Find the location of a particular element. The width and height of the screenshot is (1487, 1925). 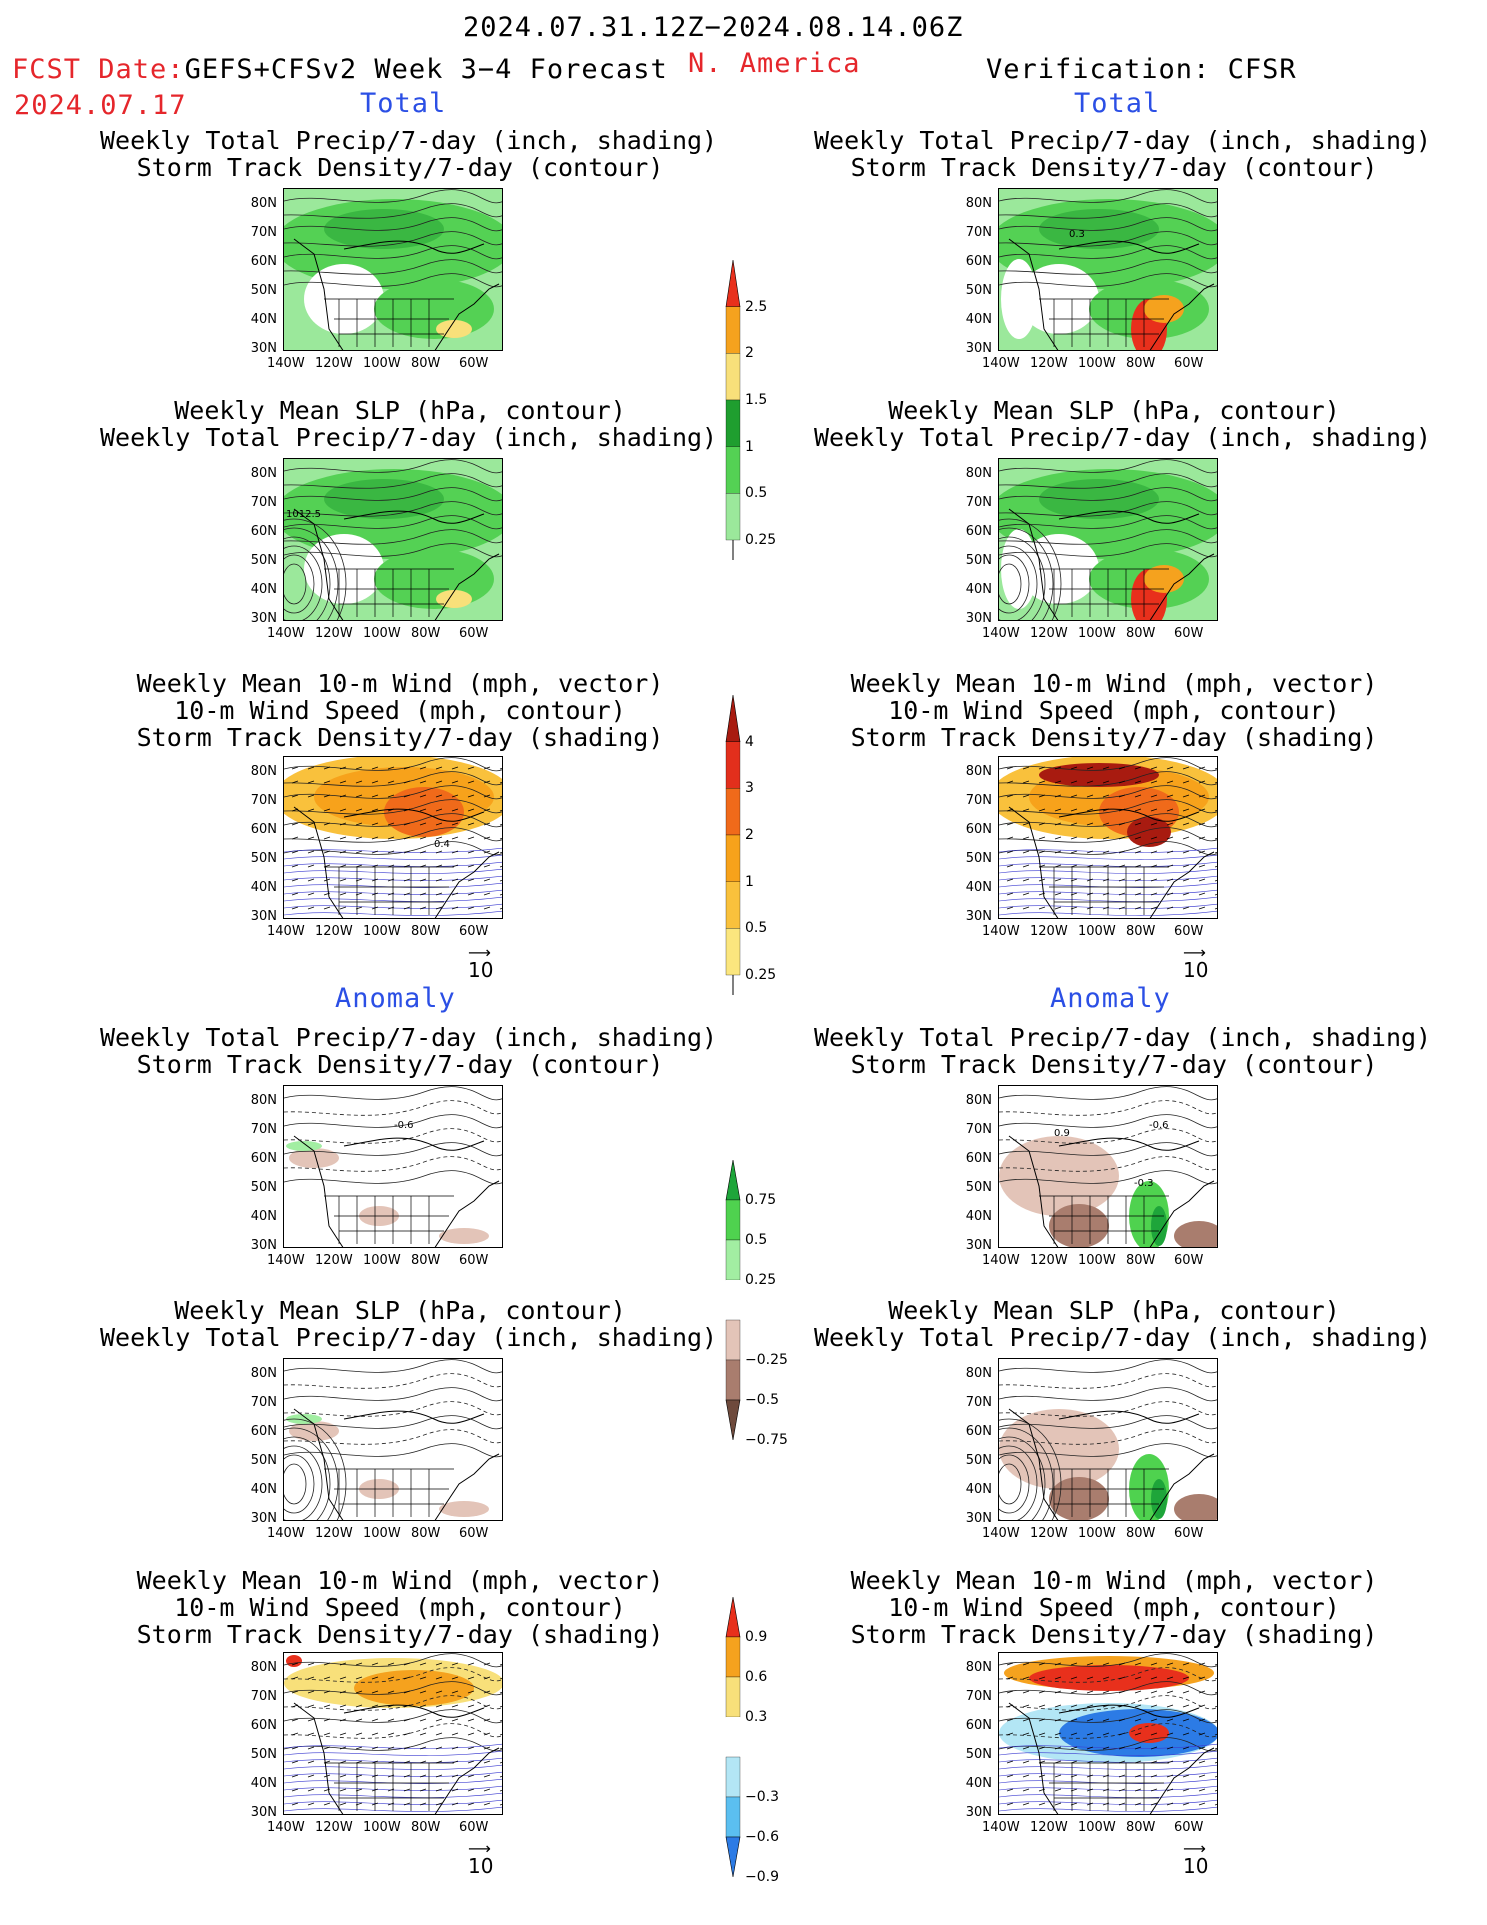

region-label: N. America is located at coordinates (774, 63).